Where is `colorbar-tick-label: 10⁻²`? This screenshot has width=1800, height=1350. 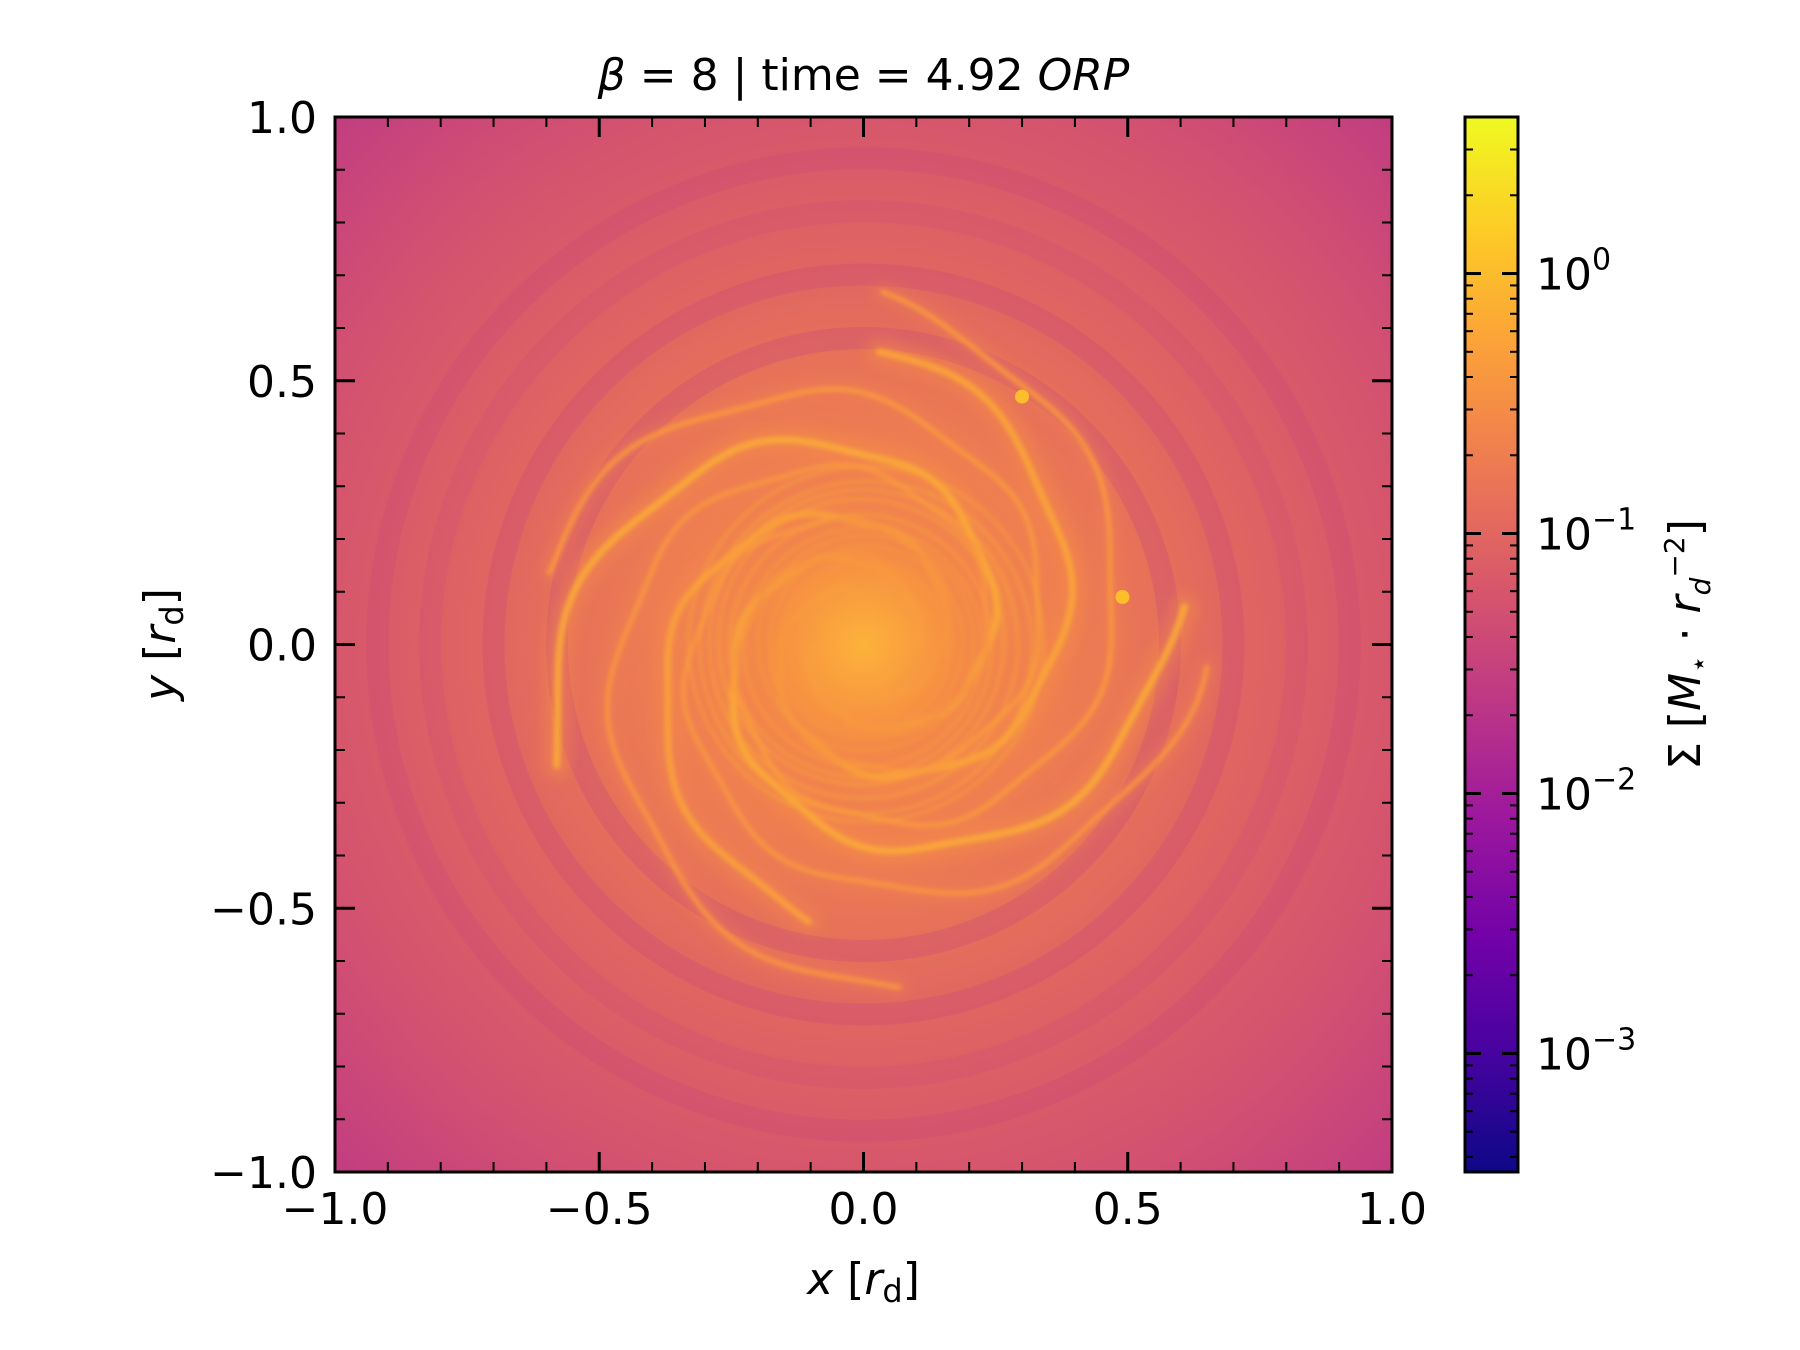
colorbar-tick-label: 10⁻² is located at coordinates (1586, 791).